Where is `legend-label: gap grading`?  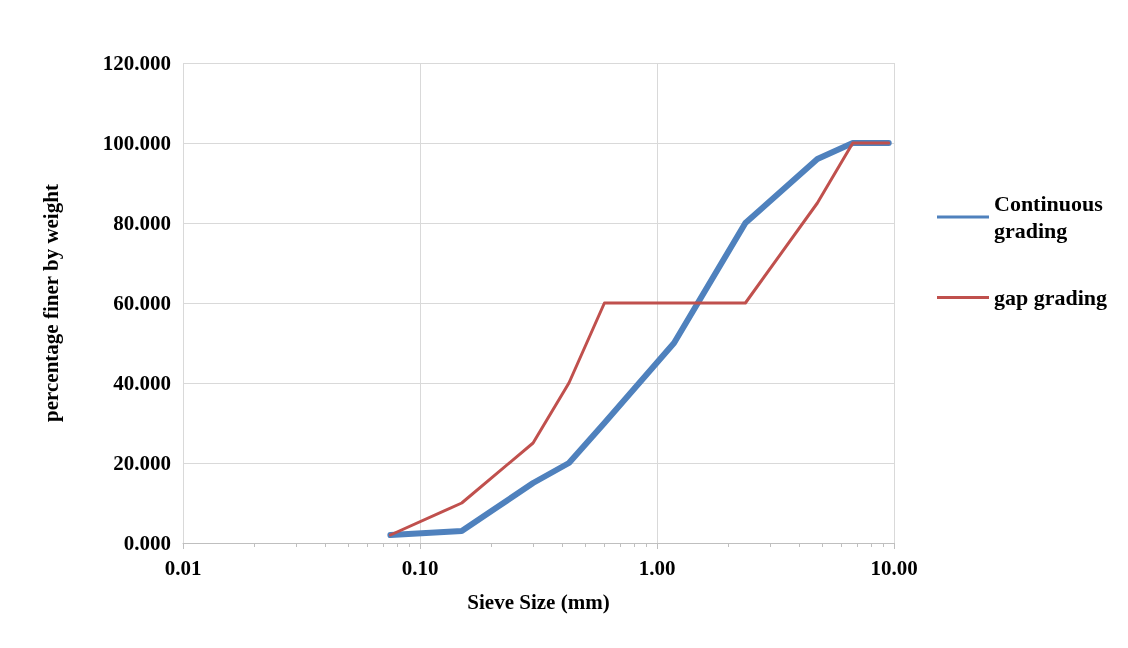 legend-label: gap grading is located at coordinates (1051, 297).